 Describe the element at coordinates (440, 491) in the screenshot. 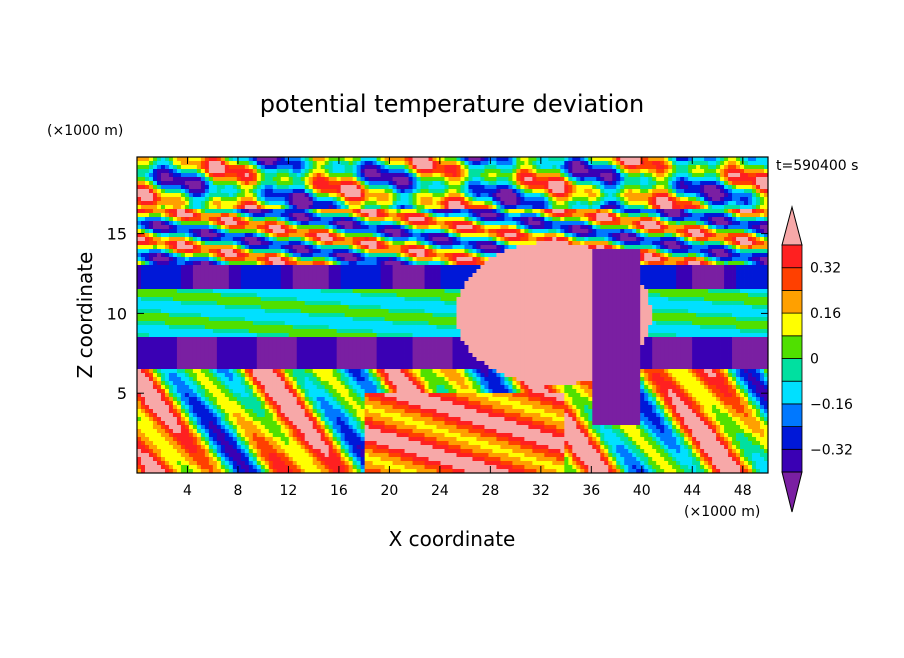

I see `x-tick-label: 24` at that location.